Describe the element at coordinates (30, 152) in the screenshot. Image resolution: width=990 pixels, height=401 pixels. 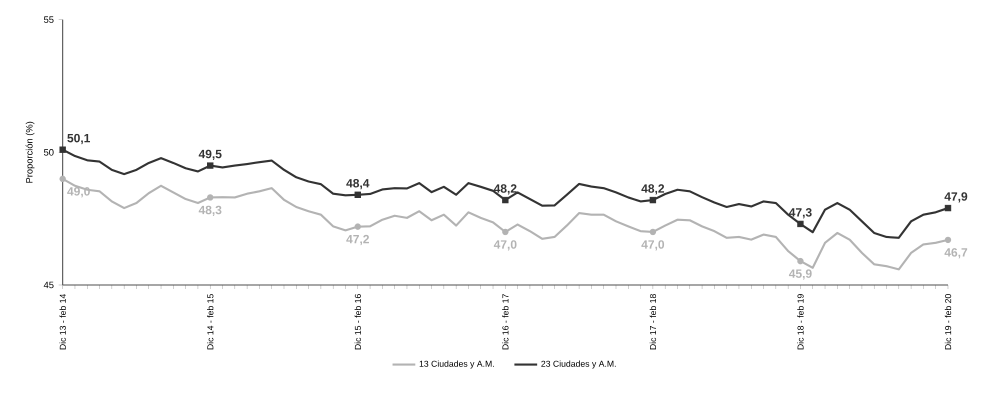
I see `y-axis-title: Proporción (%)` at that location.